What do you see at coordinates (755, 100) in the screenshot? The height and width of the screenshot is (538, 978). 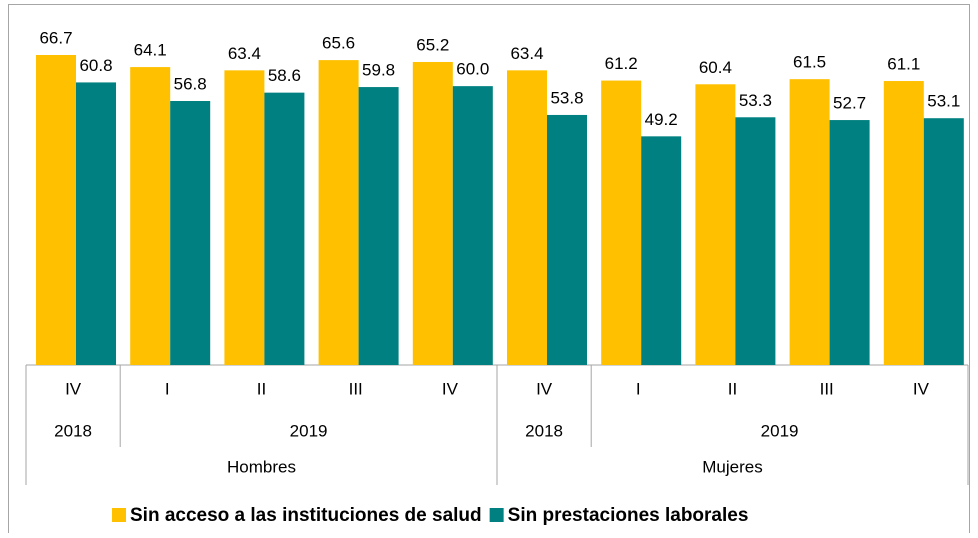 I see `data-label: 53.3` at bounding box center [755, 100].